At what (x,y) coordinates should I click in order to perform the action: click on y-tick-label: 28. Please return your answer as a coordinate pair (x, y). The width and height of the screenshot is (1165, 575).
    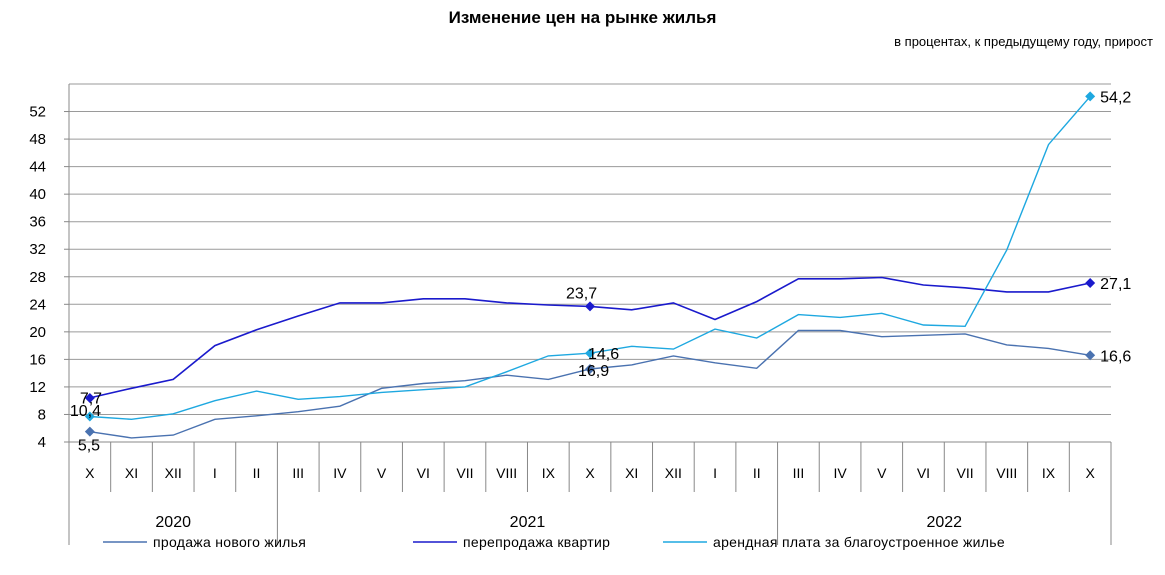
    Looking at the image, I should click on (37, 277).